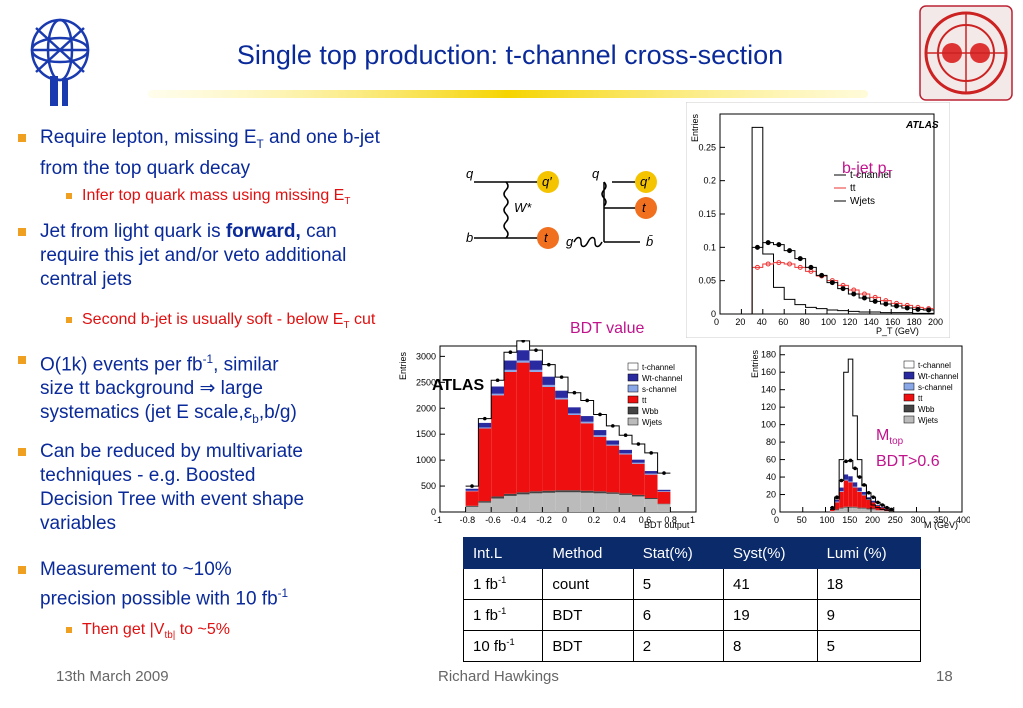 Image resolution: width=1023 pixels, height=708 pixels. What do you see at coordinates (869, 615) in the screenshot?
I see `table-cell: 9` at bounding box center [869, 615].